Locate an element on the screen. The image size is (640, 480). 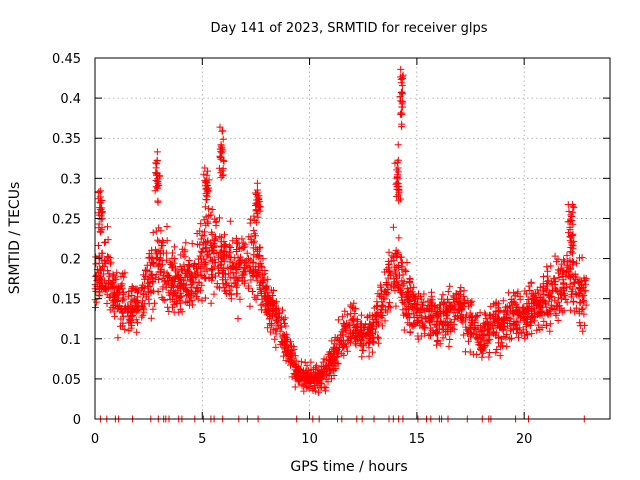
x-tick-label: 0 is located at coordinates (95, 439).